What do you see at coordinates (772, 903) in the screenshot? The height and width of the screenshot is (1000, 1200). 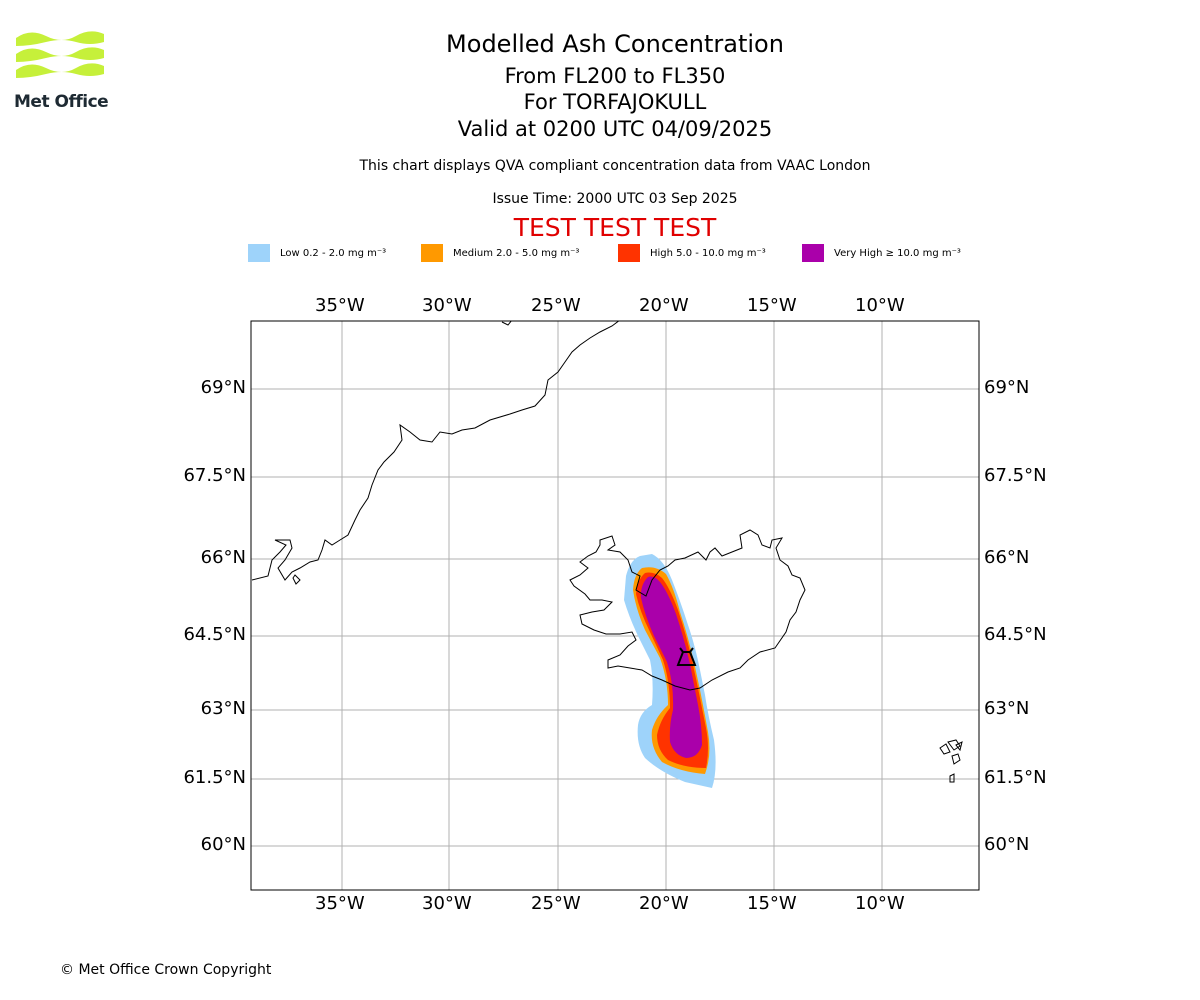 I see `lon-tick-bottom-15w: 15°W` at bounding box center [772, 903].